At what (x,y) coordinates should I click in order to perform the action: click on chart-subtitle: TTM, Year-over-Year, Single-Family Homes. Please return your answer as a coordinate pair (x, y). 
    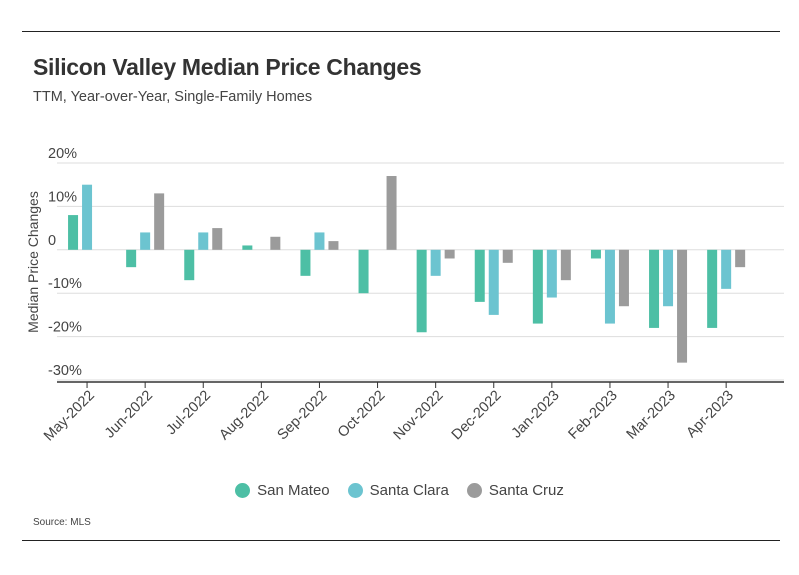
    Looking at the image, I should click on (173, 97).